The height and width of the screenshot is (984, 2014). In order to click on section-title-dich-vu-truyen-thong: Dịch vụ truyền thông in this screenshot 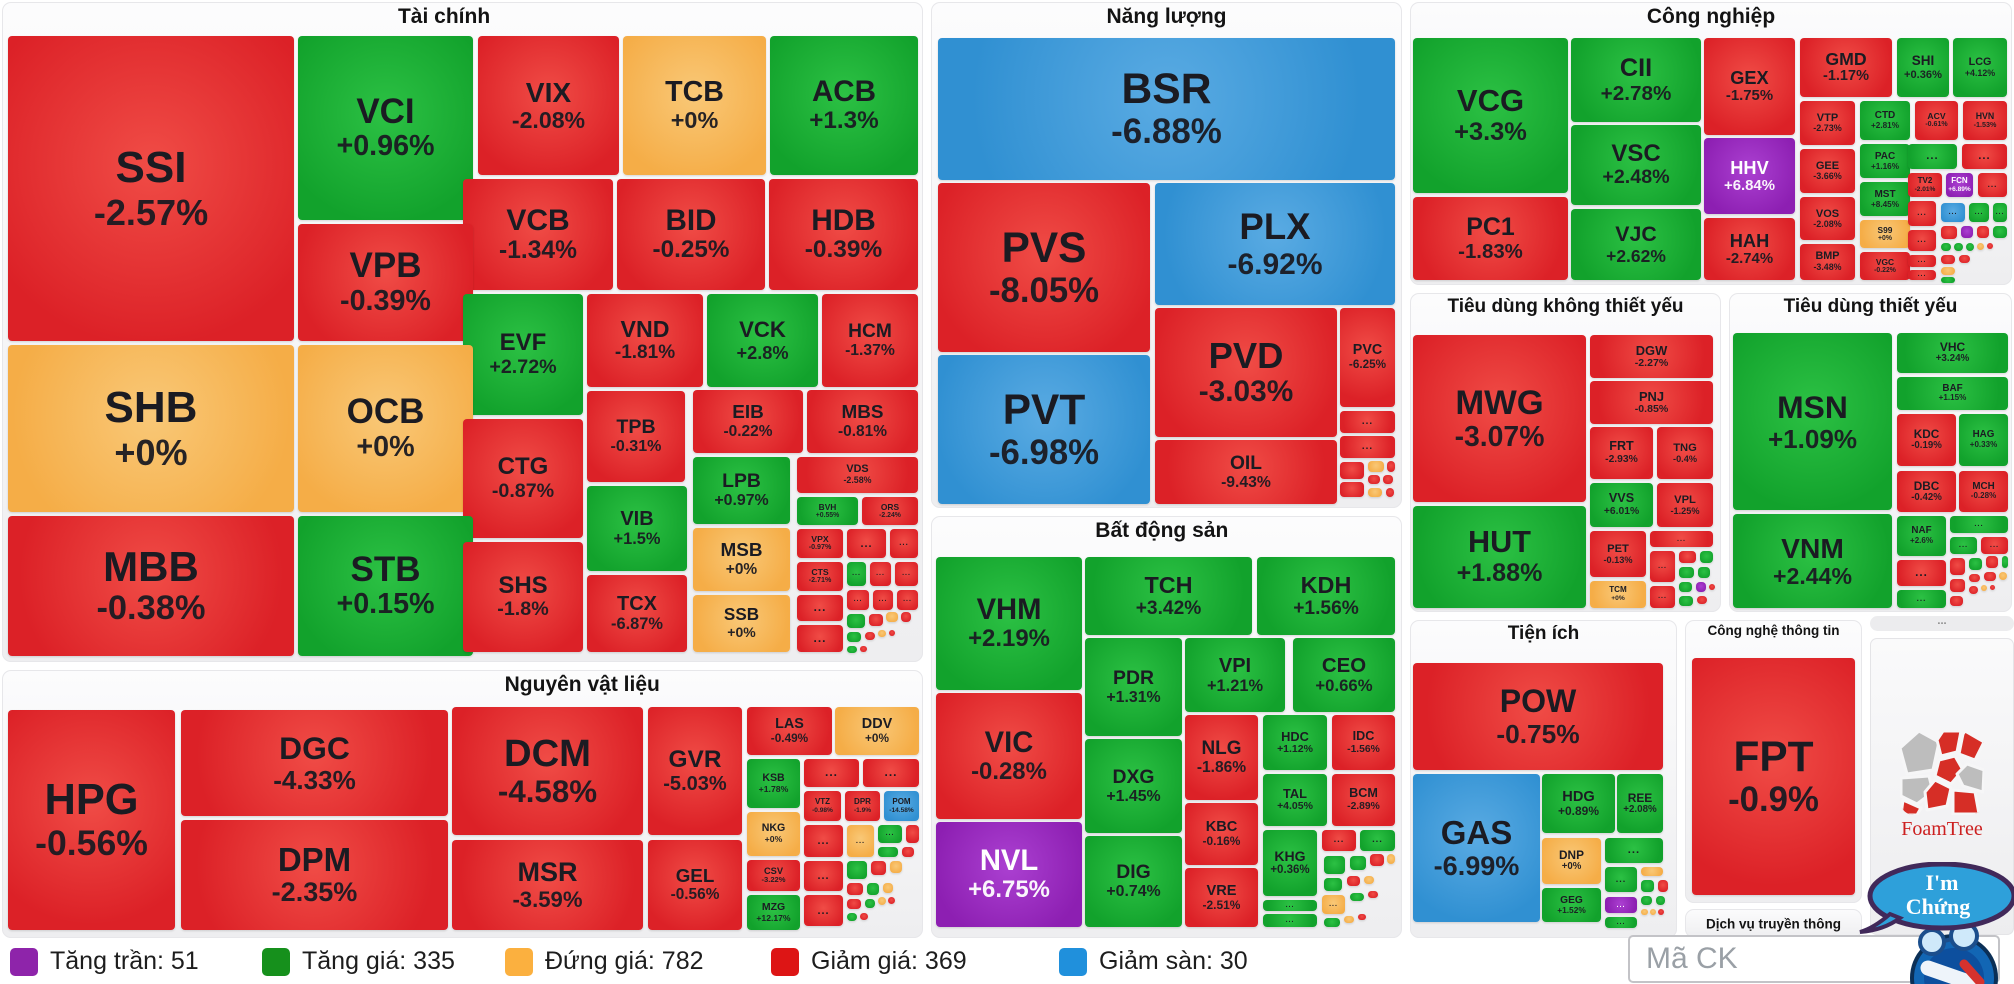, I will do `click(1773, 923)`.